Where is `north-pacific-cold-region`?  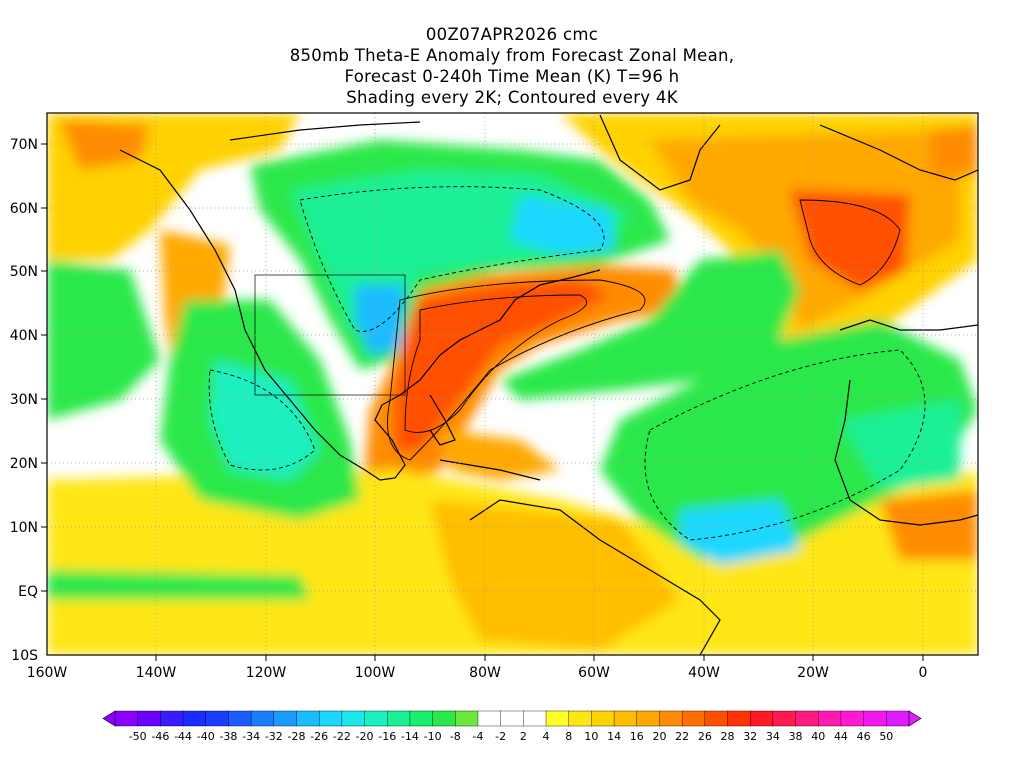 north-pacific-cold-region is located at coordinates (103, 340).